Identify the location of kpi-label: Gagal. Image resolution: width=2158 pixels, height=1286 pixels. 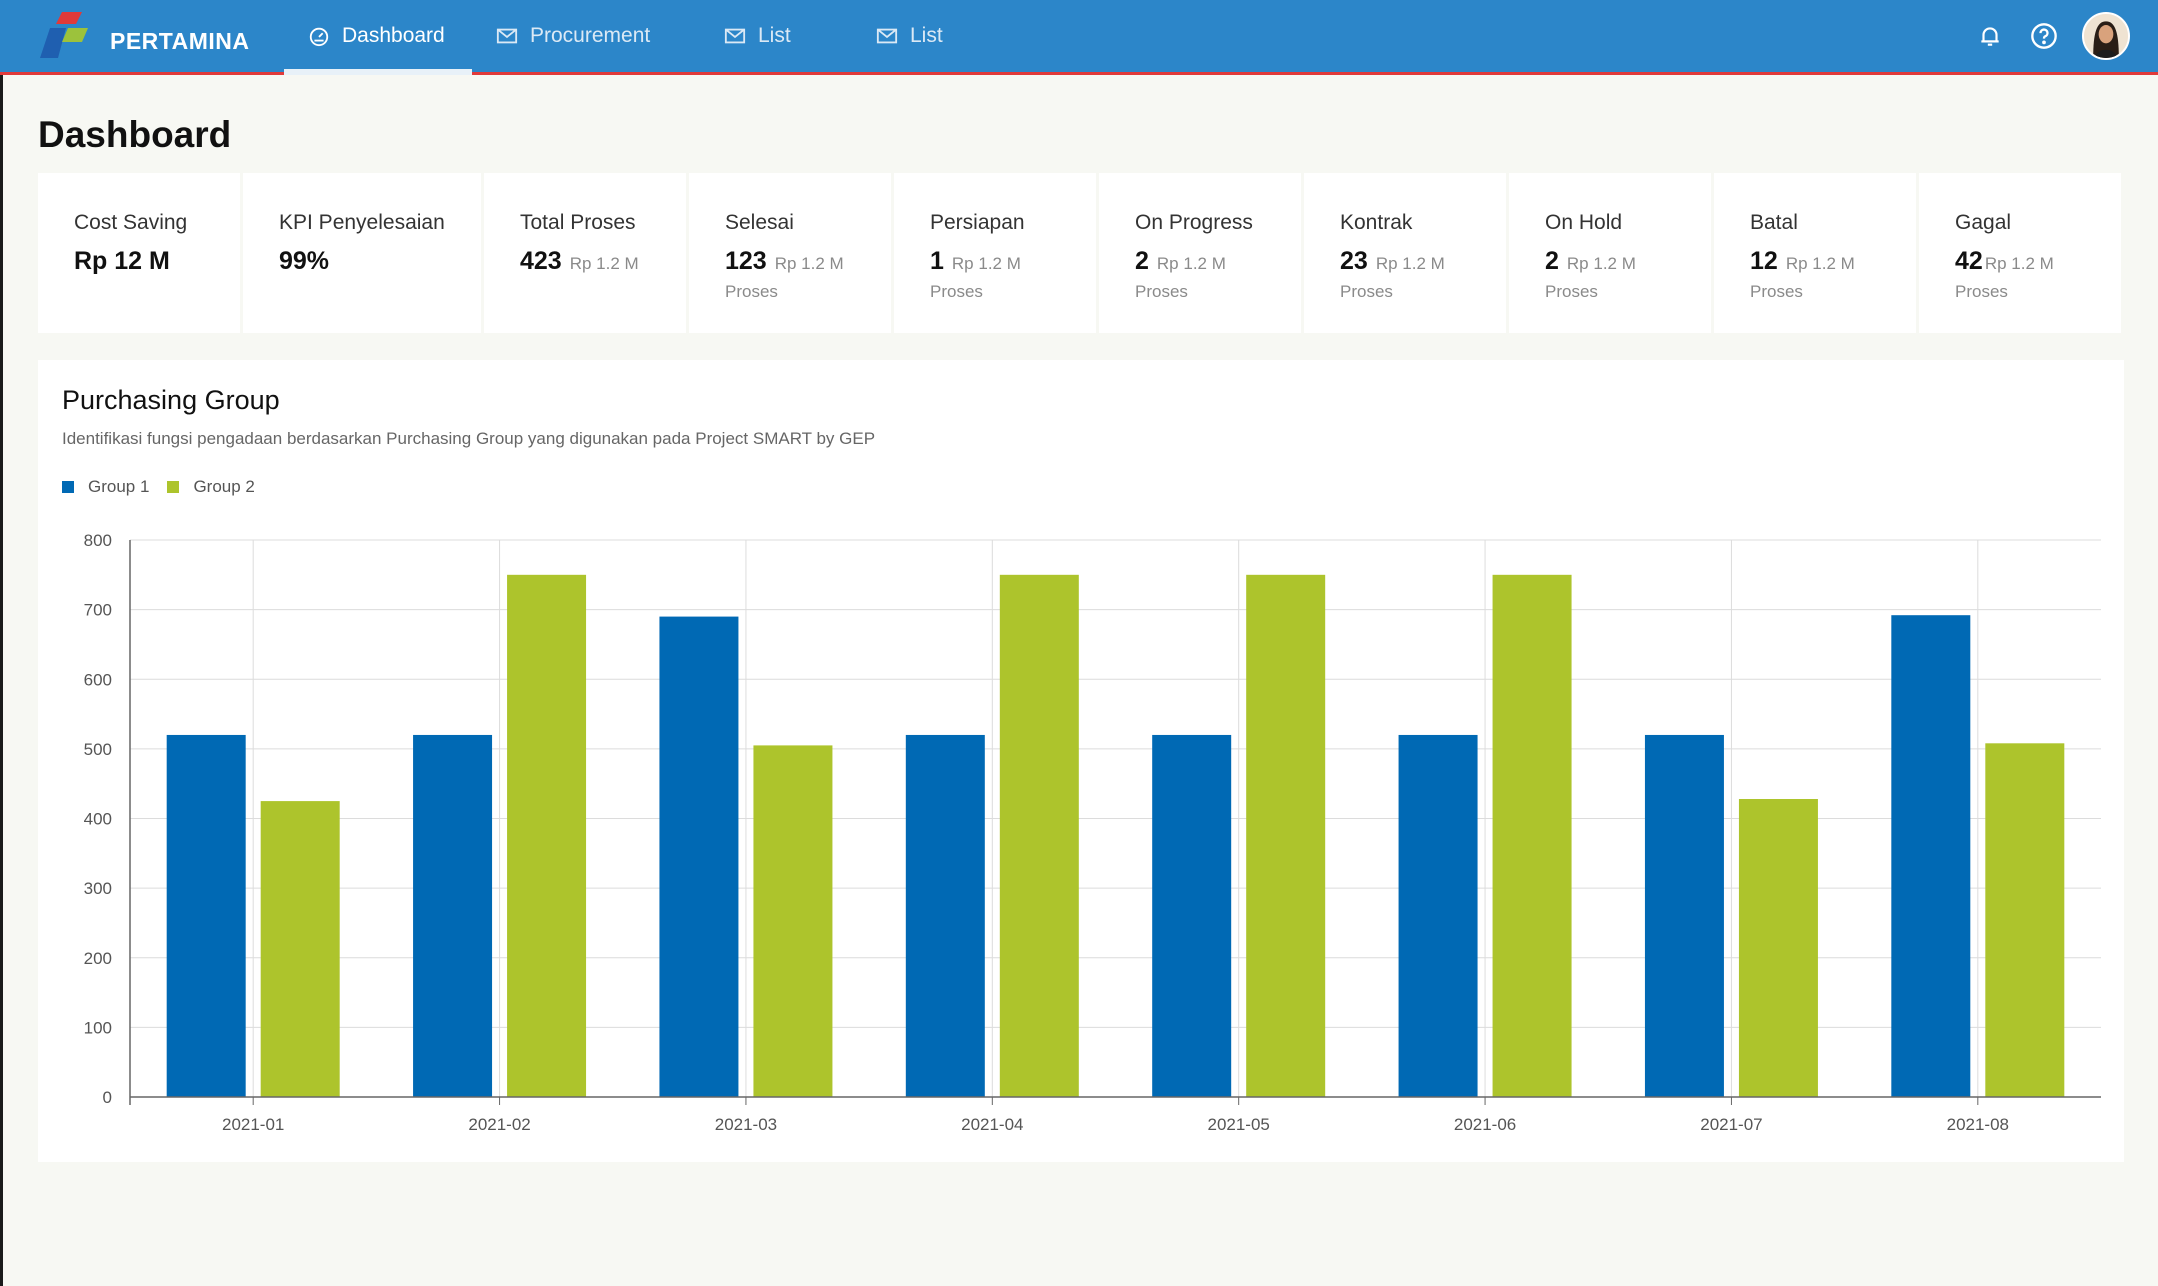
(1983, 222).